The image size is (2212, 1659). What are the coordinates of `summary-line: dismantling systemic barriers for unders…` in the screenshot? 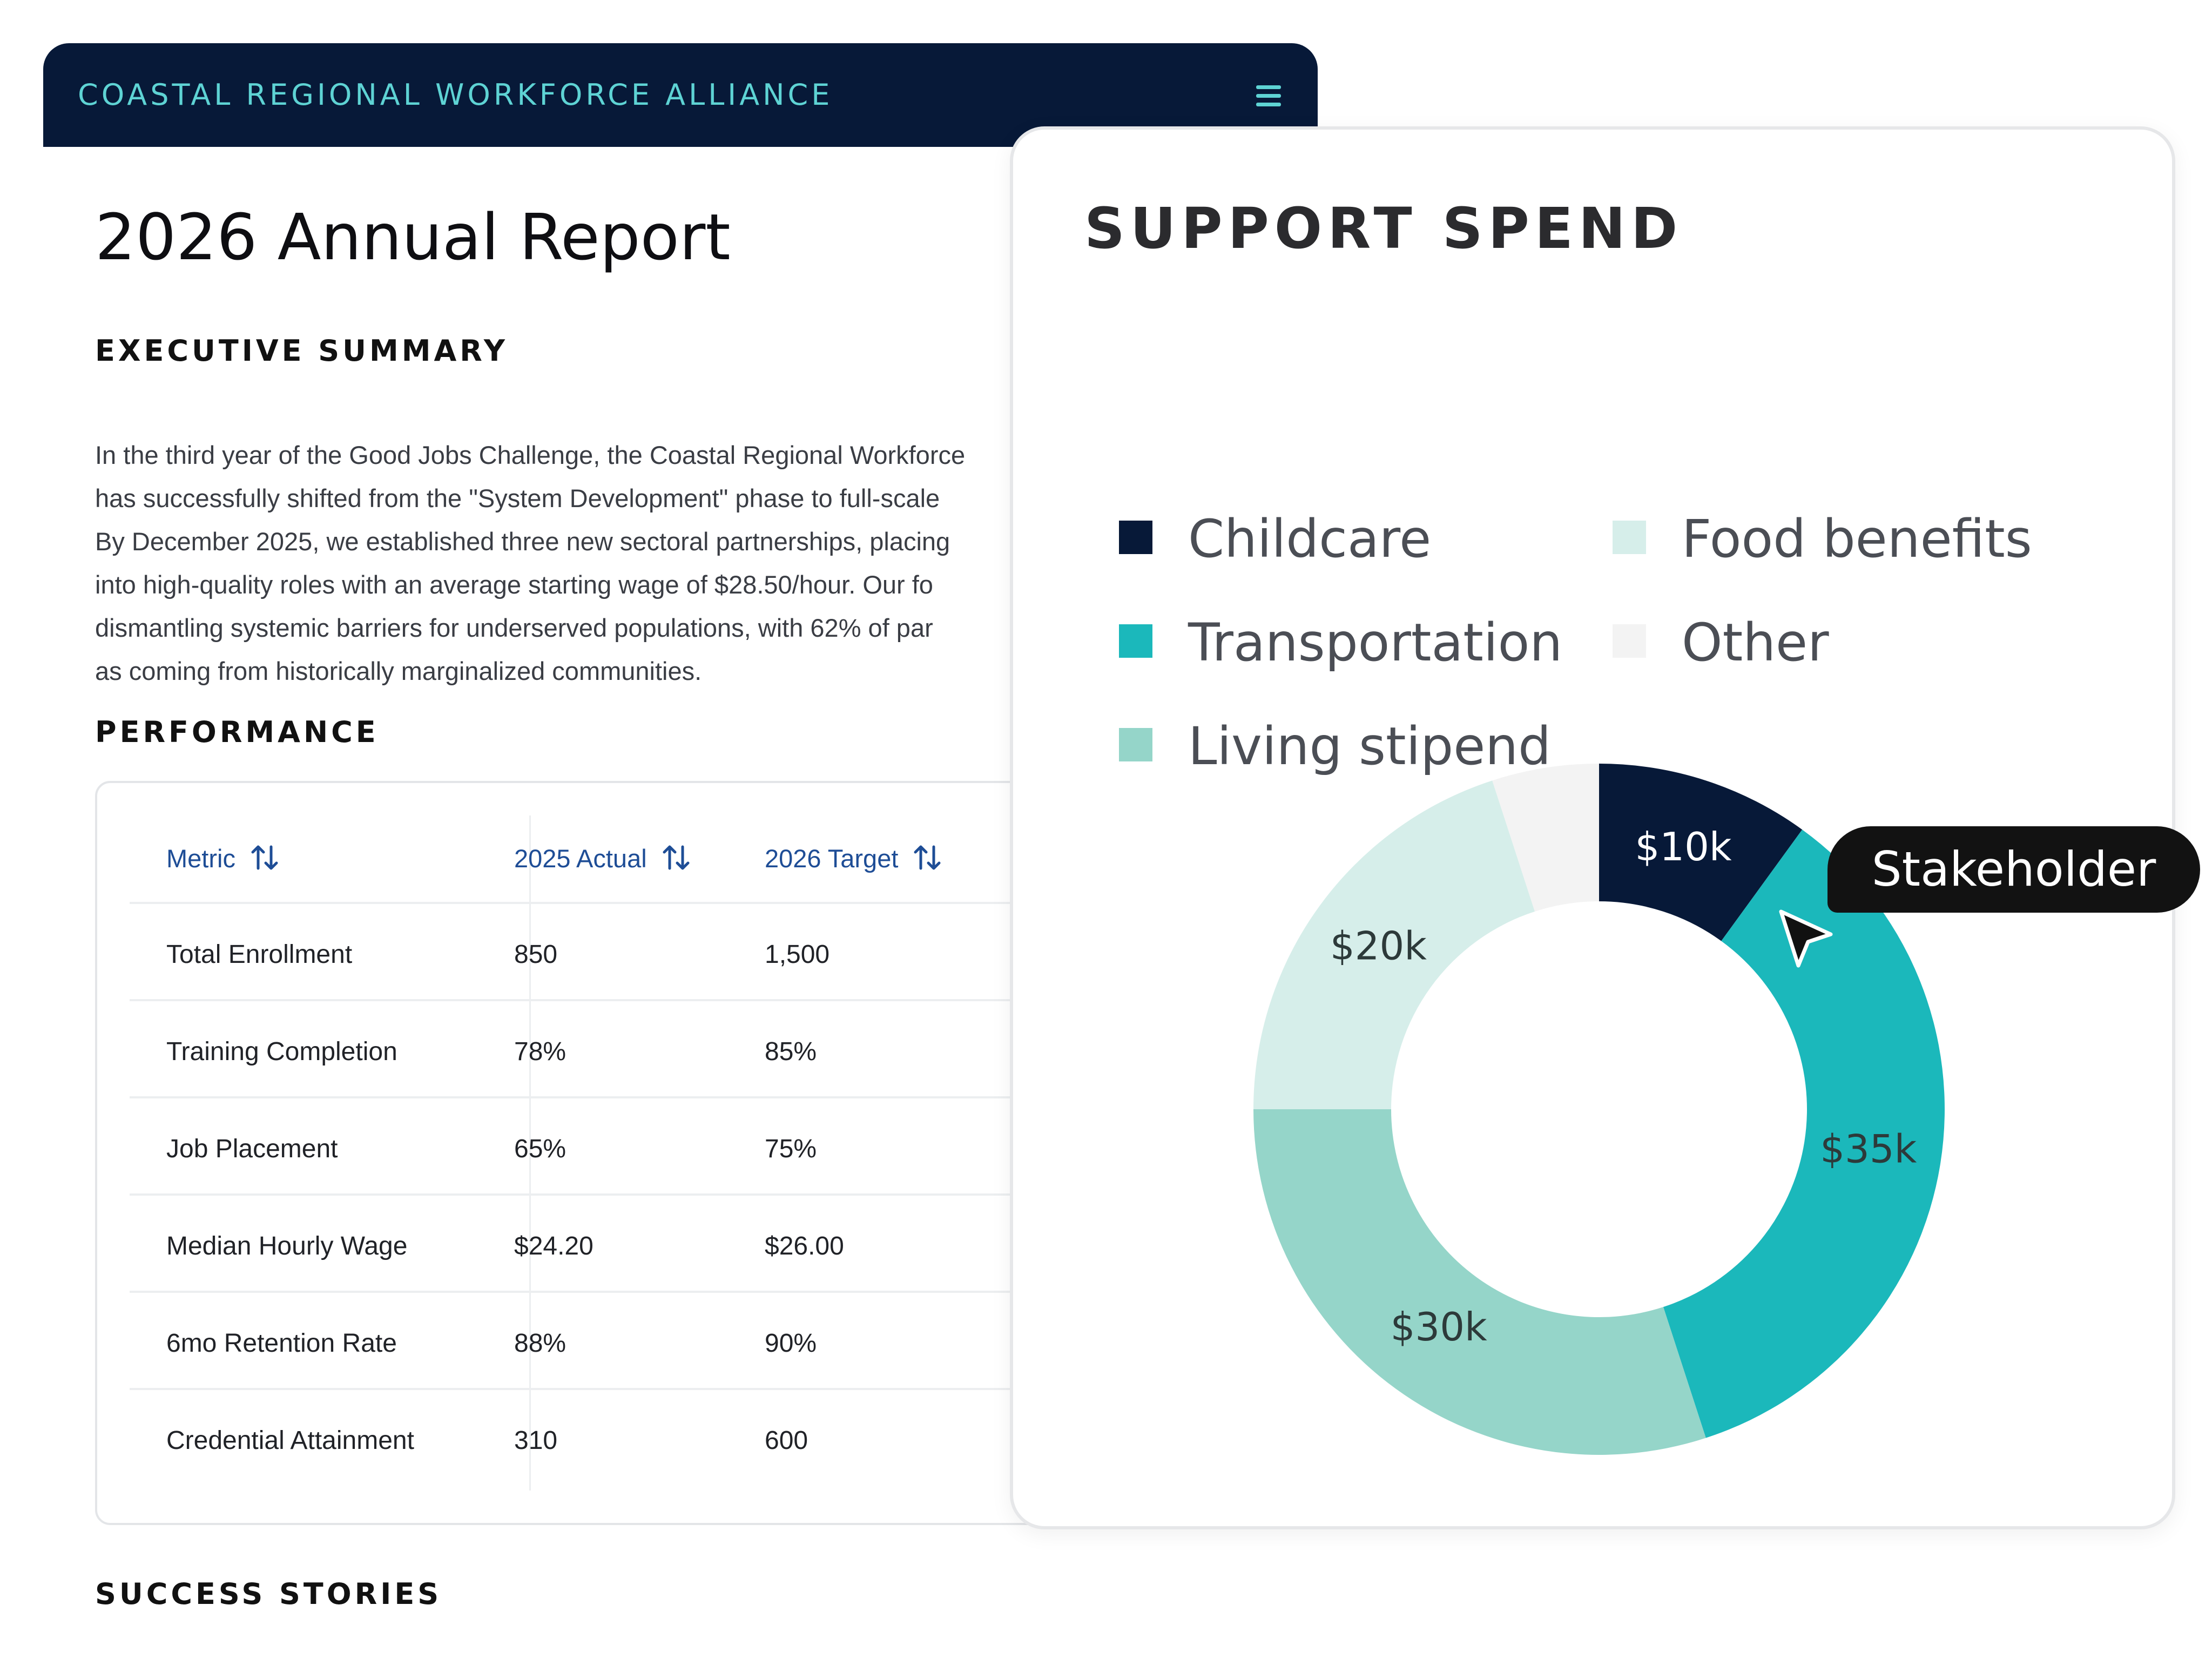 It's located at (514, 627).